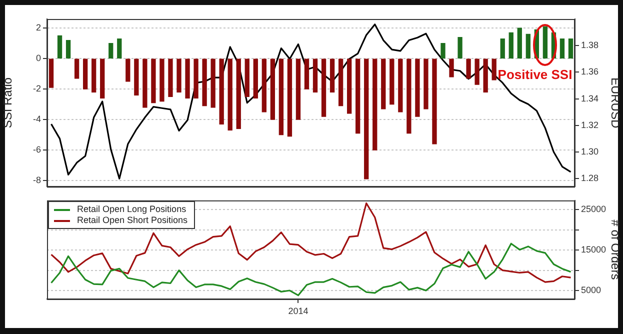  I want to click on x-tick-label: 2014, so click(298, 311).